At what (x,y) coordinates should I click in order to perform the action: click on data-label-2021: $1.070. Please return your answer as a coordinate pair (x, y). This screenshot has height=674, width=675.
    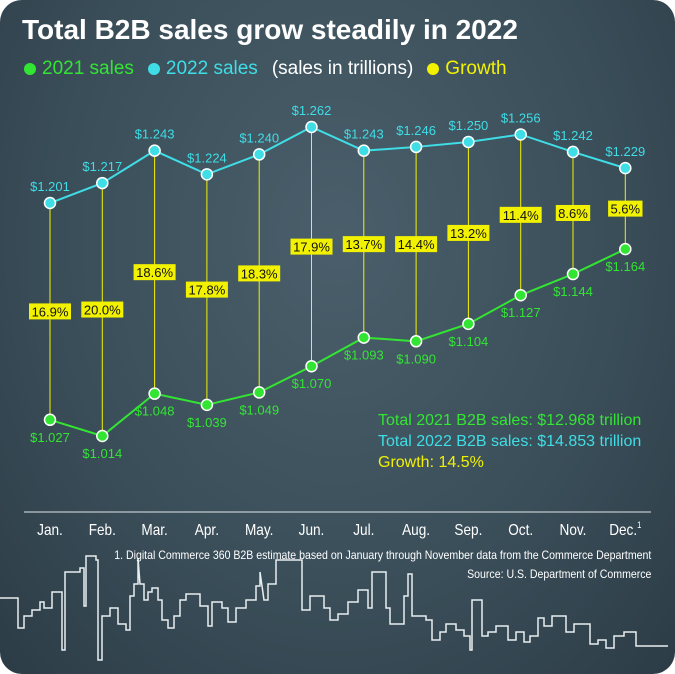
    Looking at the image, I should click on (312, 383).